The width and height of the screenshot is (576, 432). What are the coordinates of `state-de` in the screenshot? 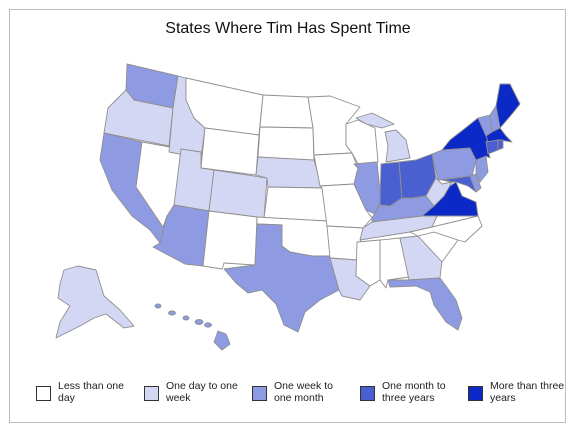 It's located at (475, 183).